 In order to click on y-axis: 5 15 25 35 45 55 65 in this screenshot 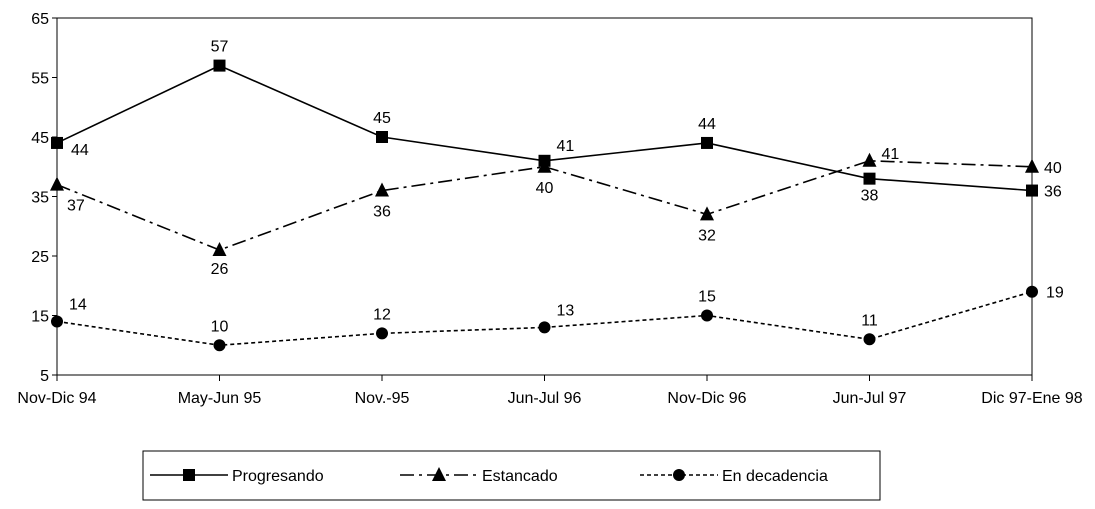, I will do `click(44, 198)`.